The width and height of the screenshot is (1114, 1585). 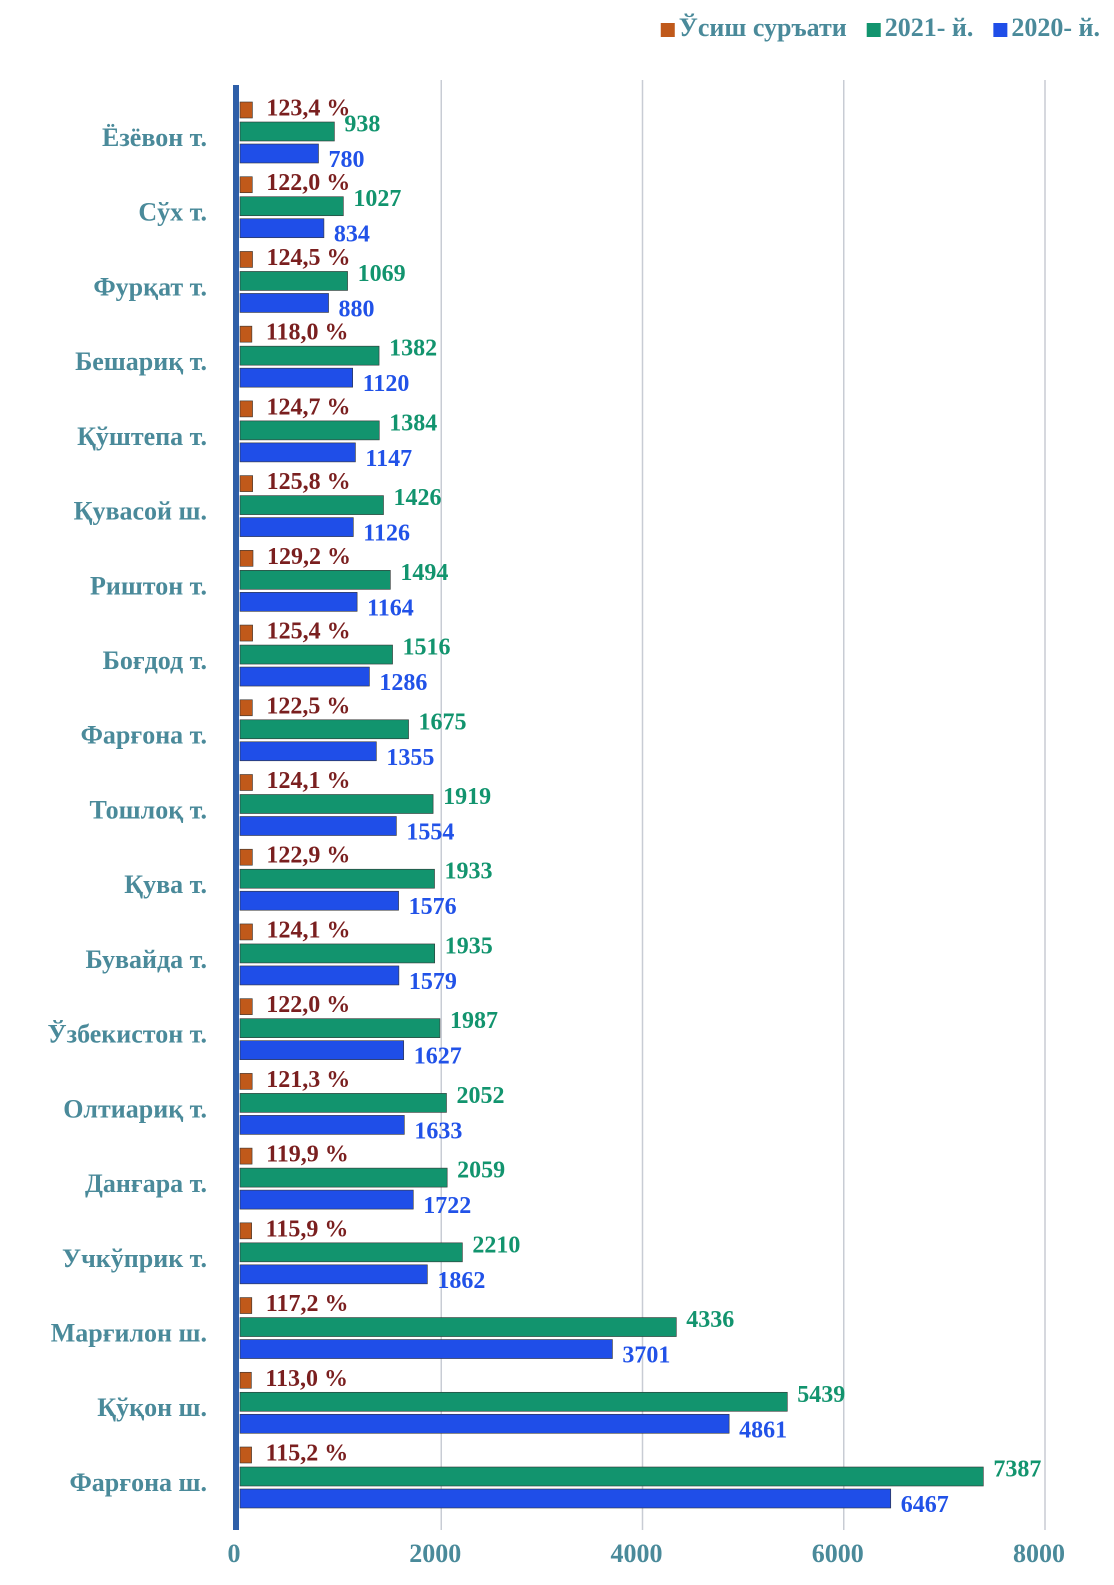 What do you see at coordinates (427, 648) in the screenshot?
I see `data-label: 1516` at bounding box center [427, 648].